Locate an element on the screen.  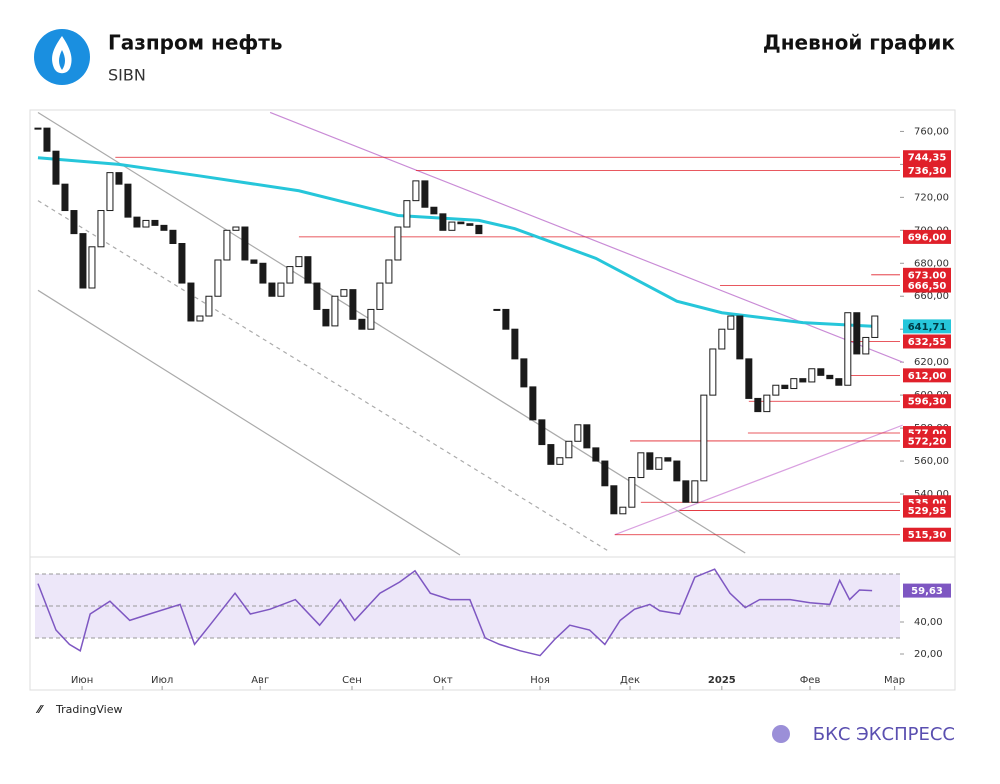
rsi-band is located at coordinates (467, 606).